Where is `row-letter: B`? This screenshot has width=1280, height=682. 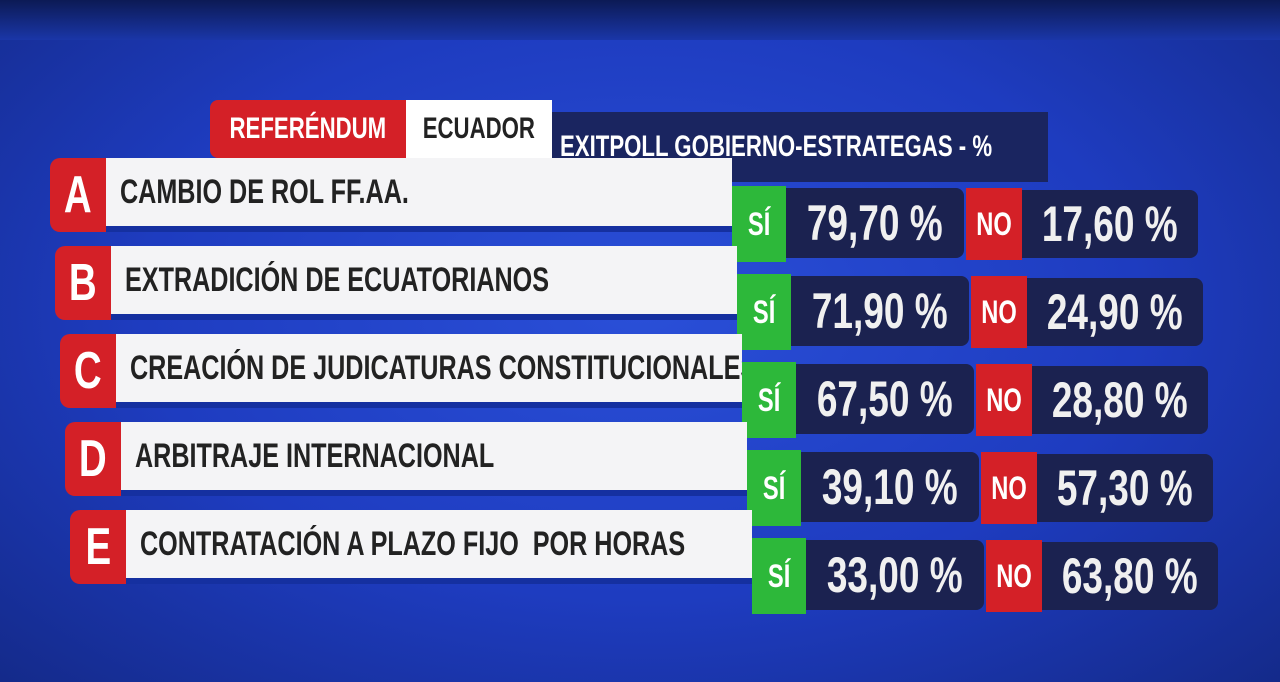 row-letter: B is located at coordinates (83, 283).